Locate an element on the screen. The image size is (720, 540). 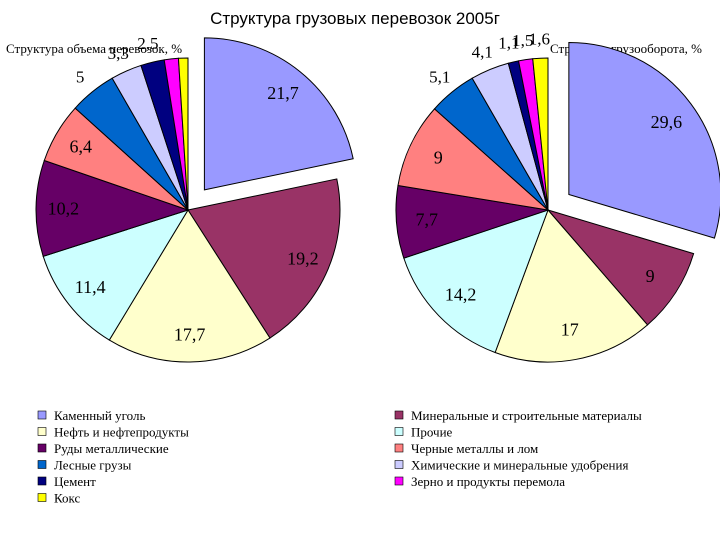
pie2-slice-coke is located at coordinates (540, 134).